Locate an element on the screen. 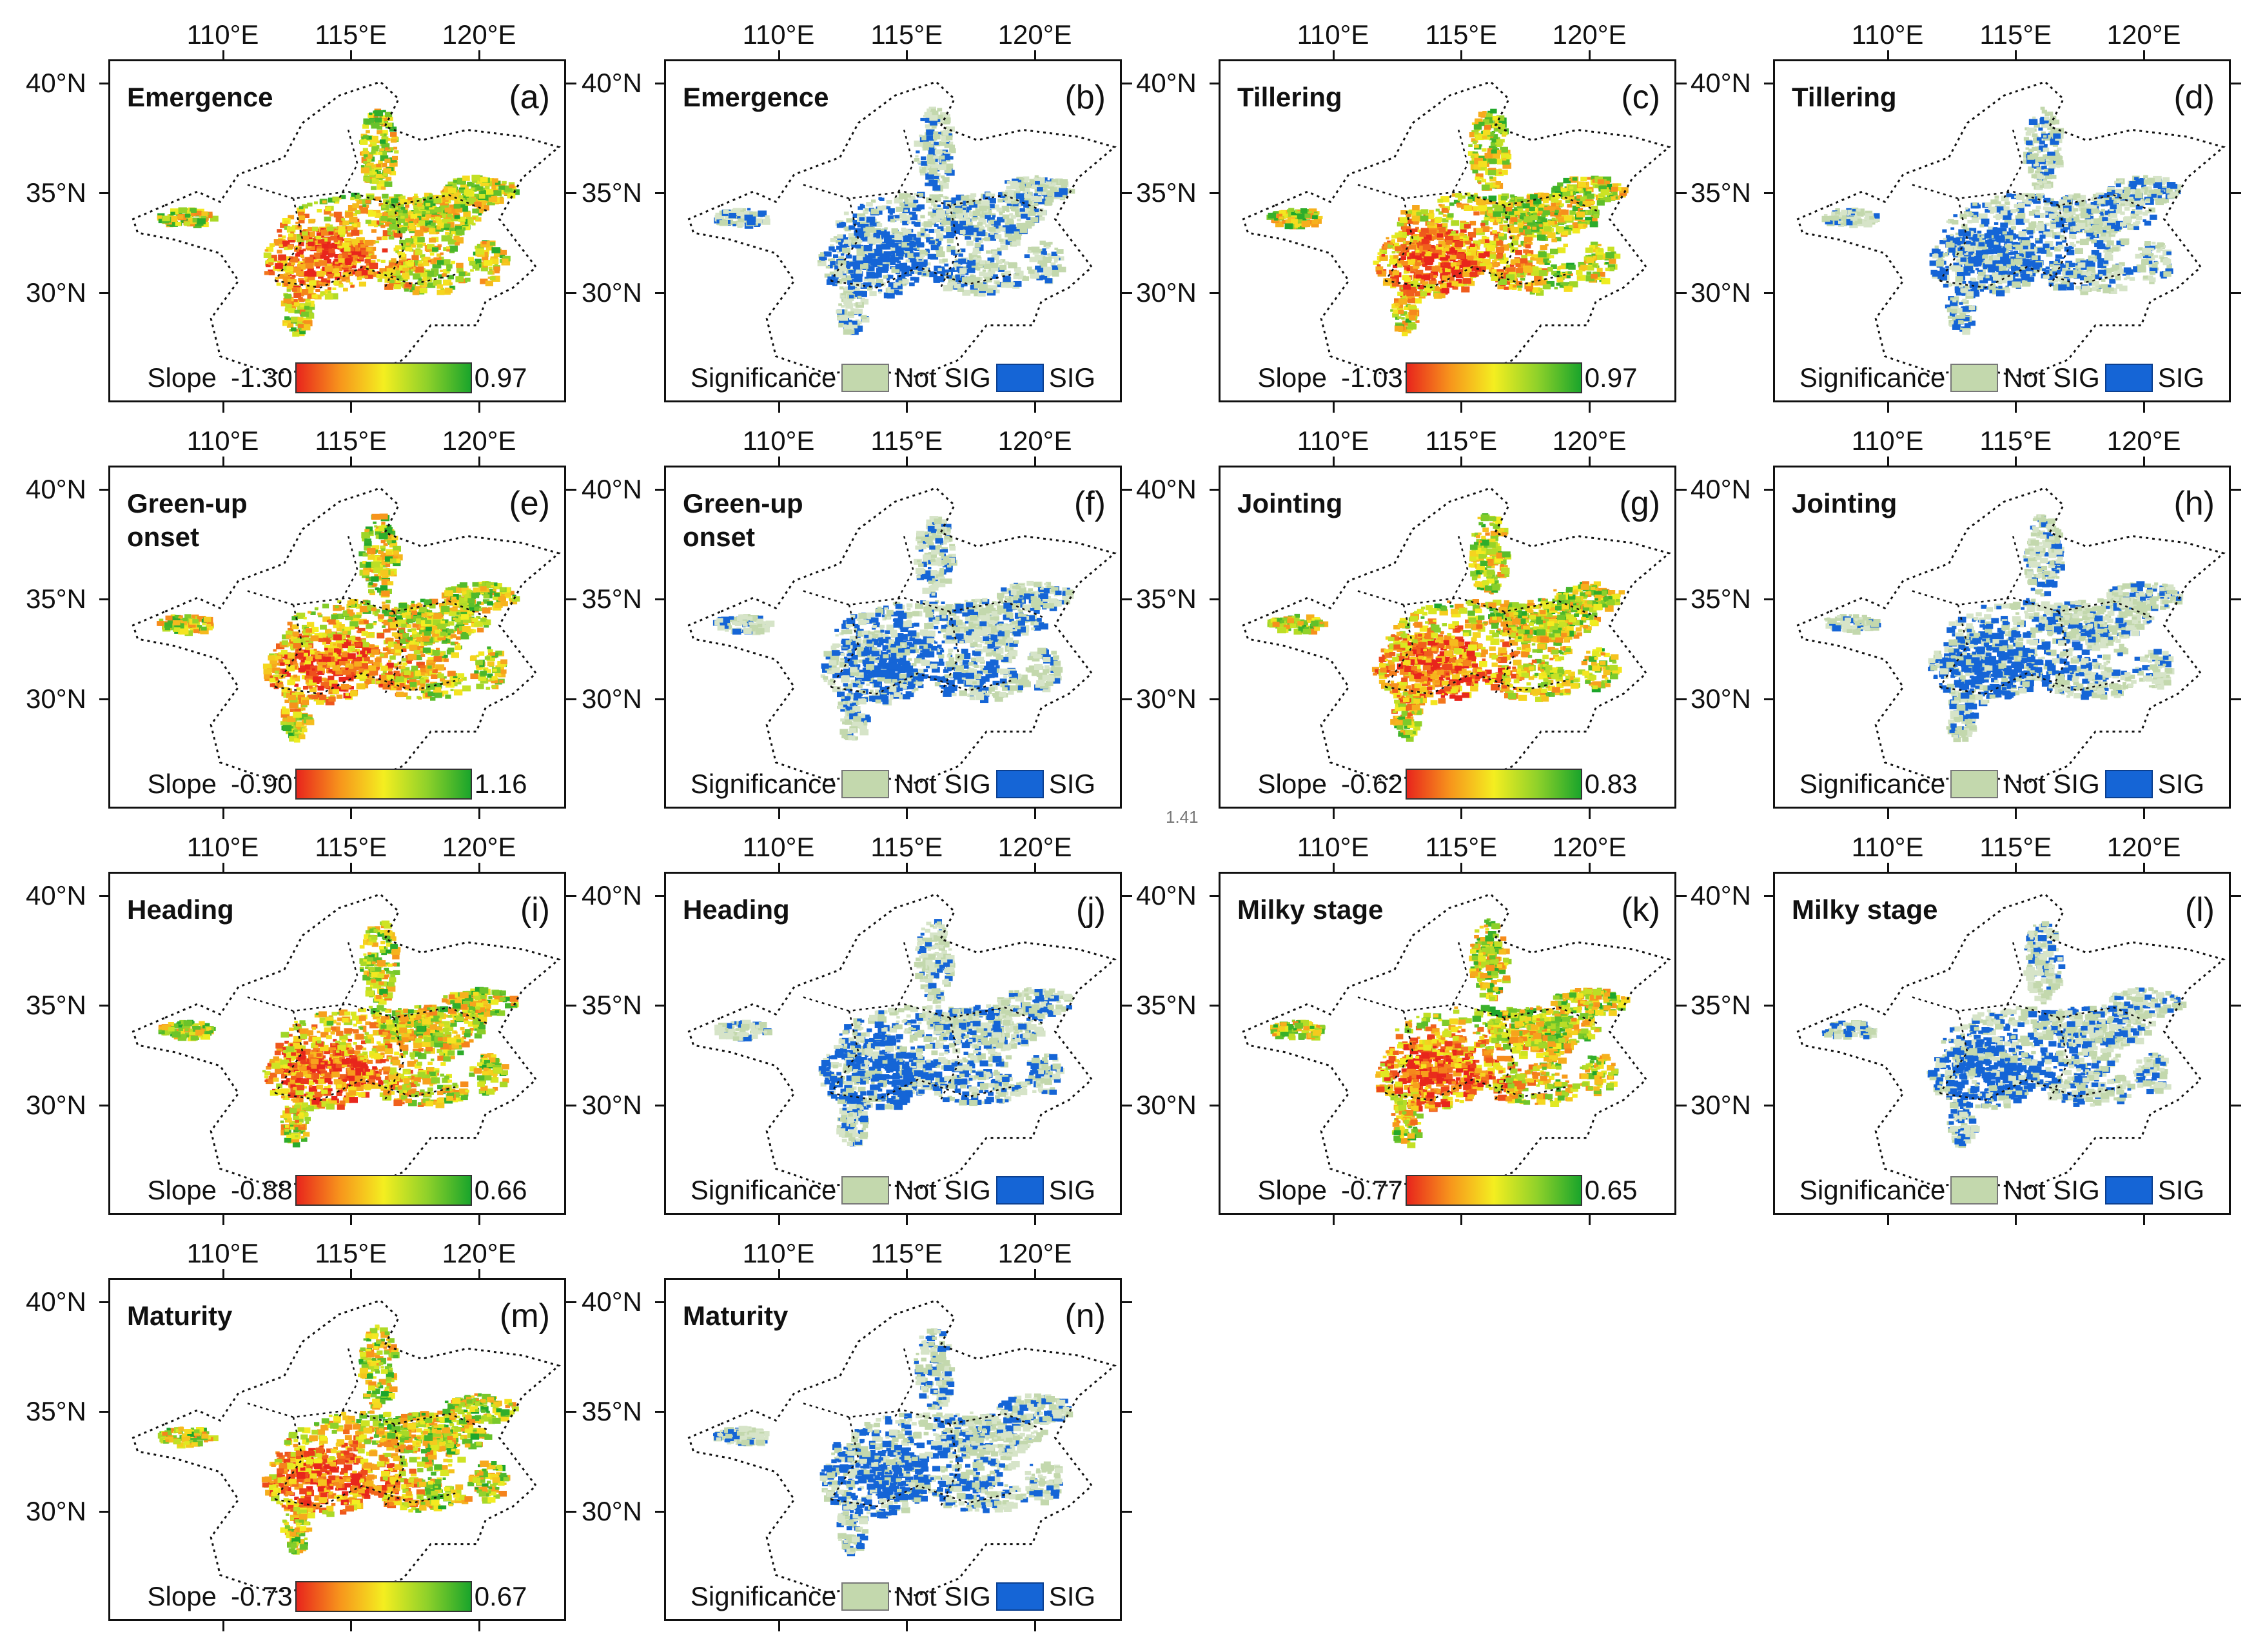 This screenshot has width=2265, height=1652. legend-min: -0.77 is located at coordinates (1372, 1191).